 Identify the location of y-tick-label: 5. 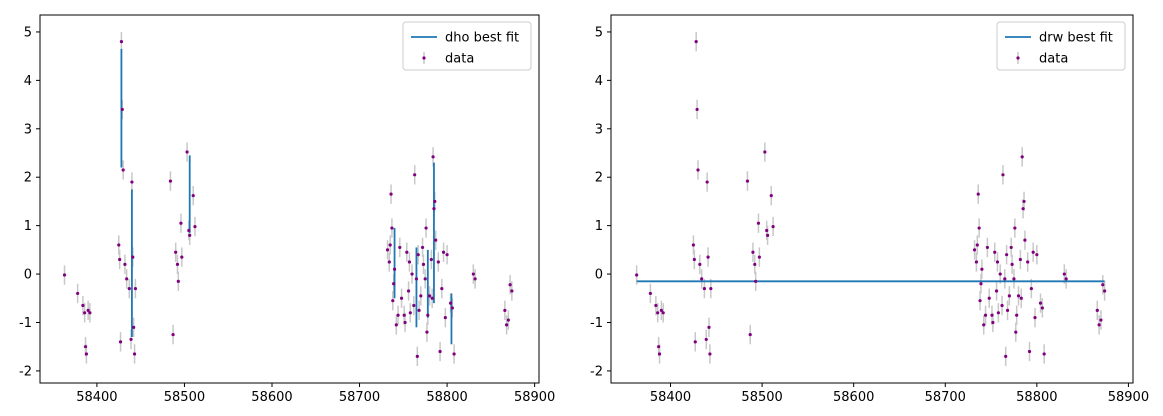
(28, 32).